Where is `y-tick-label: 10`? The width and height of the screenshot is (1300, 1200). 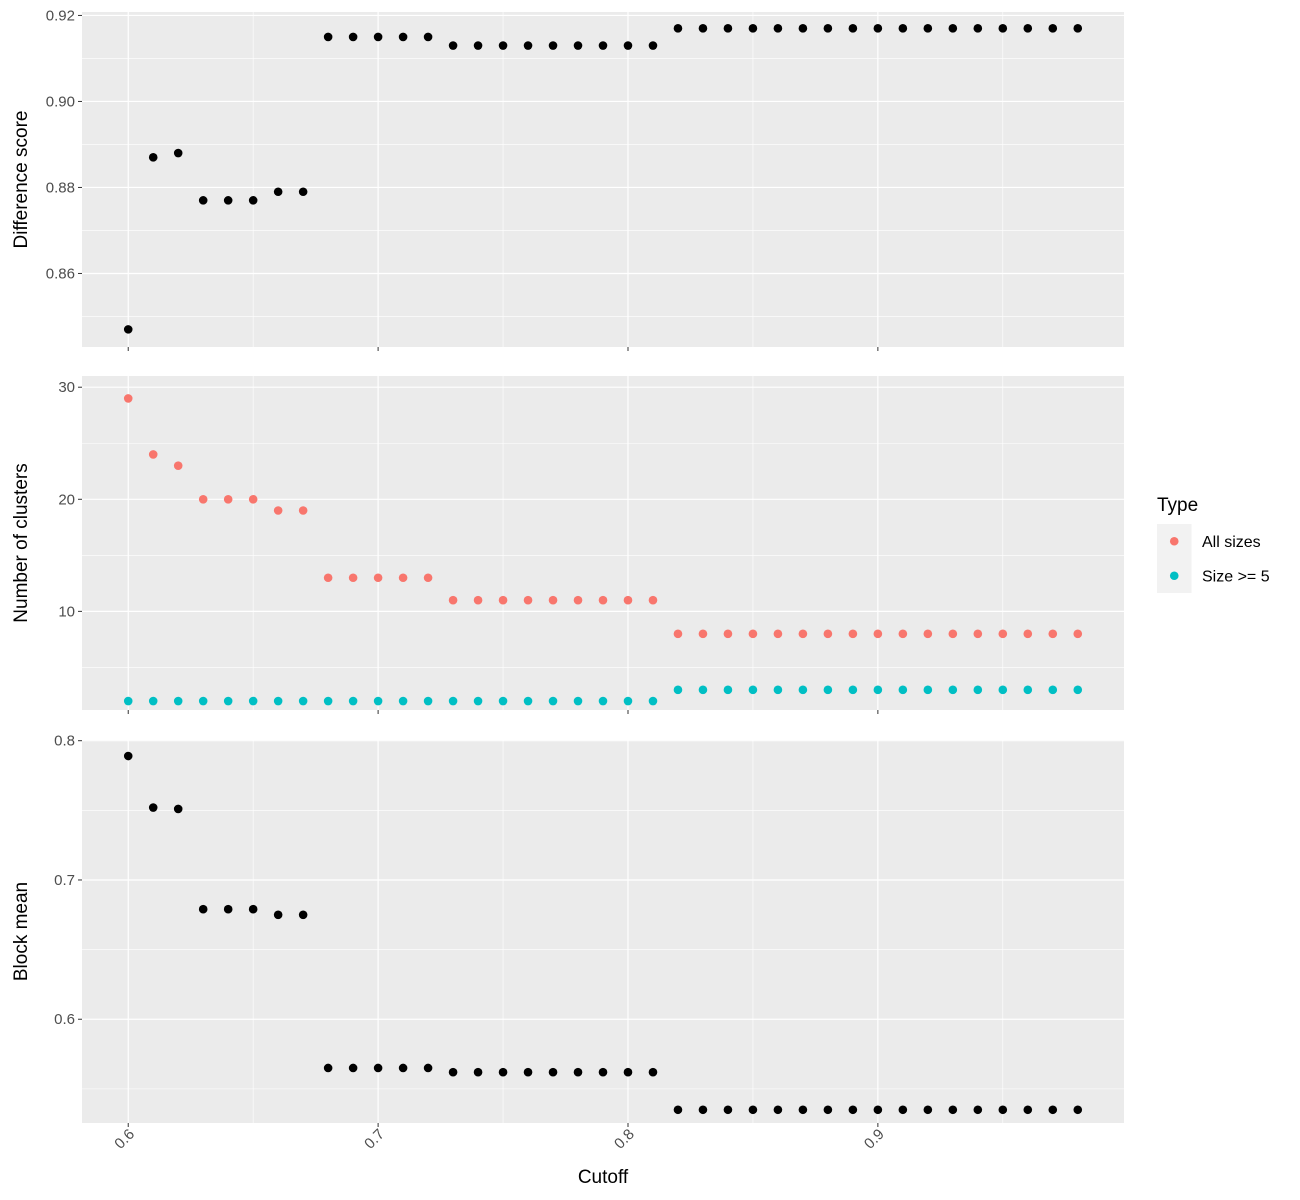
y-tick-label: 10 is located at coordinates (66, 611).